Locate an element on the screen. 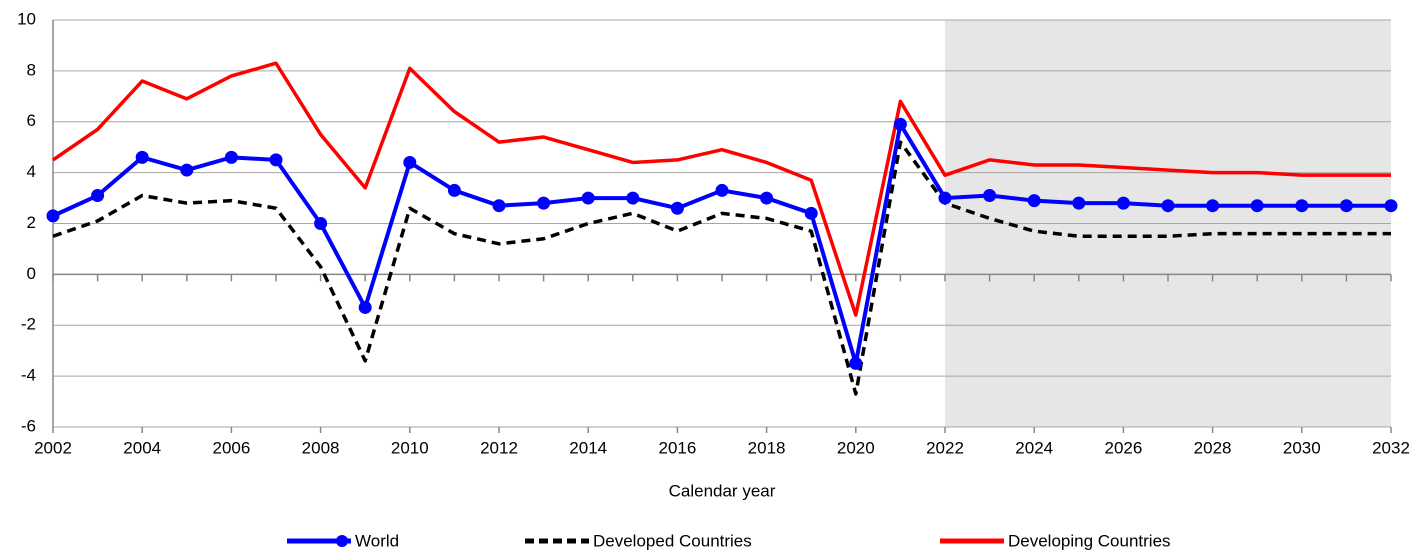 Image resolution: width=1417 pixels, height=551 pixels. y-tick-label: 8 is located at coordinates (31, 69).